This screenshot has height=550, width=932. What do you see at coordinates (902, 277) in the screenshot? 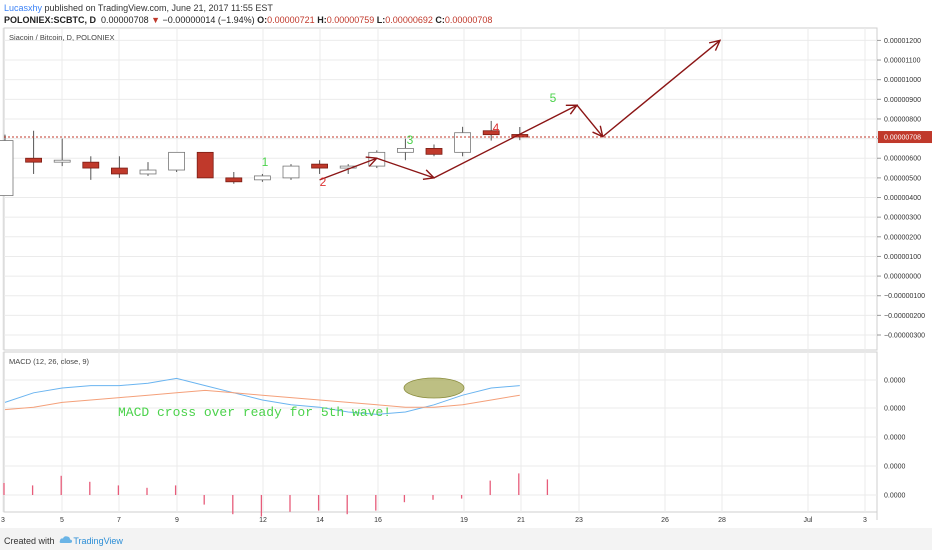
I see `price-y-tick-label: 0.00000000` at bounding box center [902, 277].